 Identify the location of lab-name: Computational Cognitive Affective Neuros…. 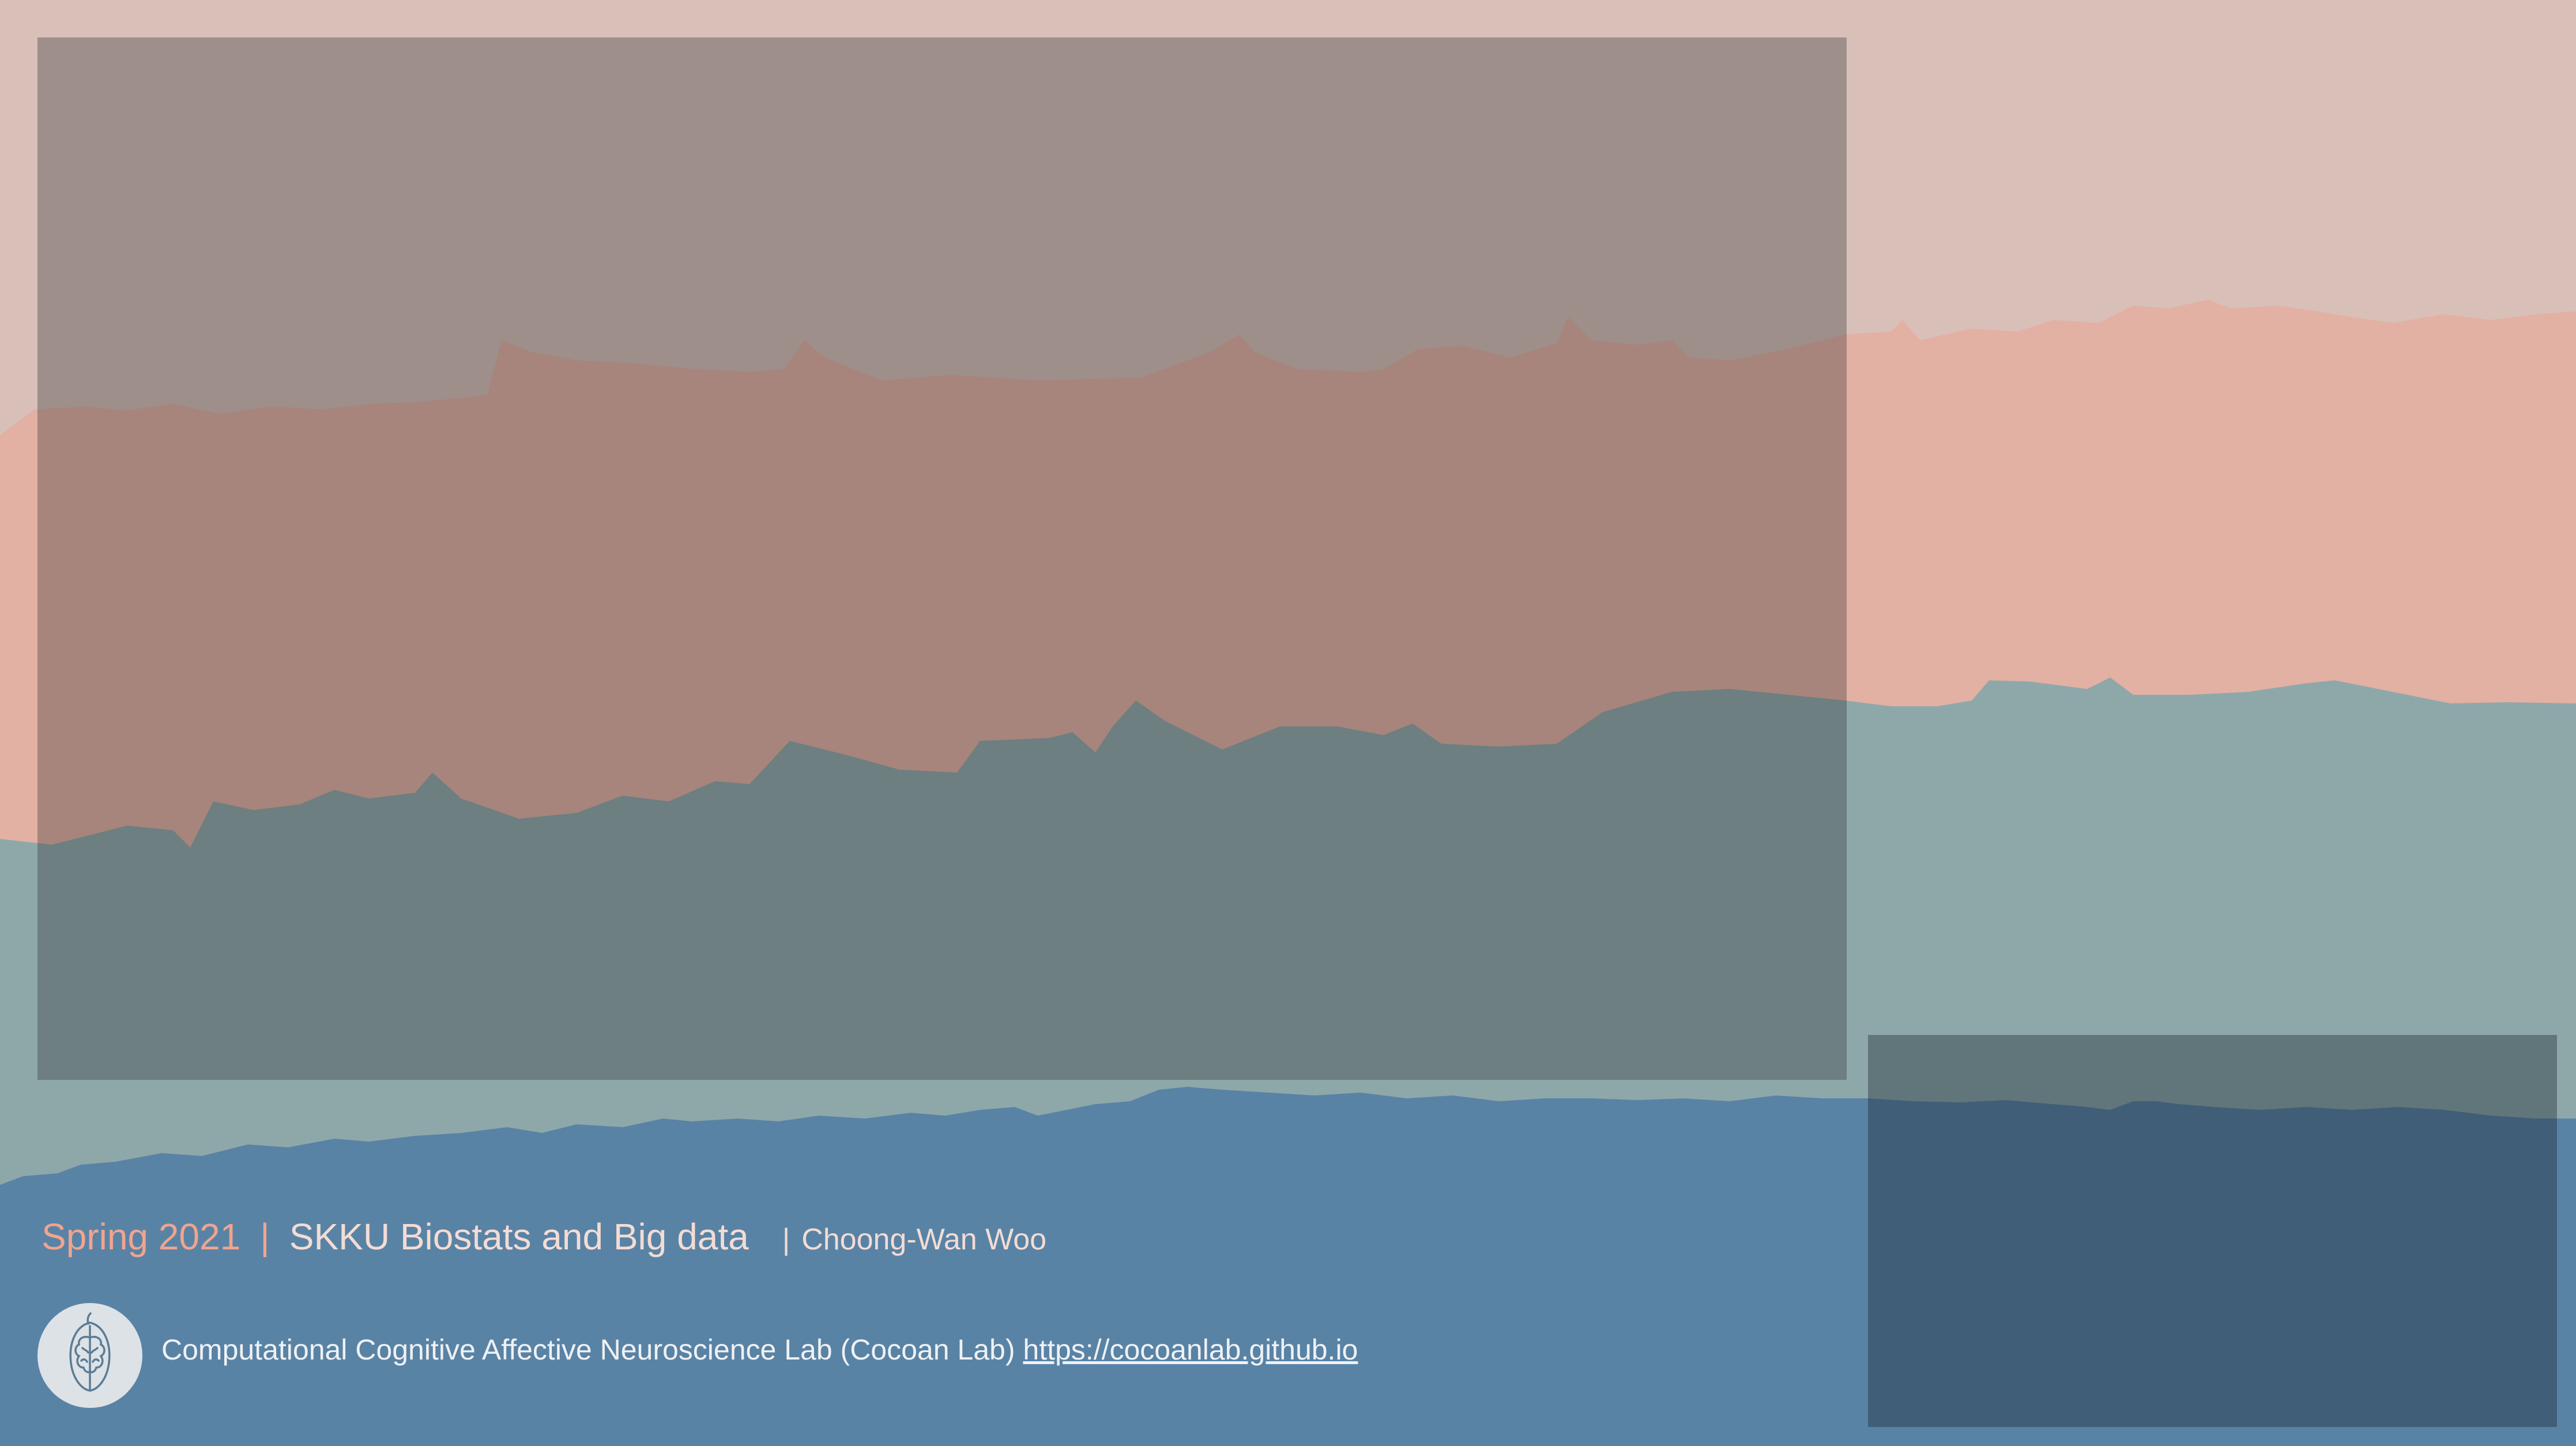
(588, 1350).